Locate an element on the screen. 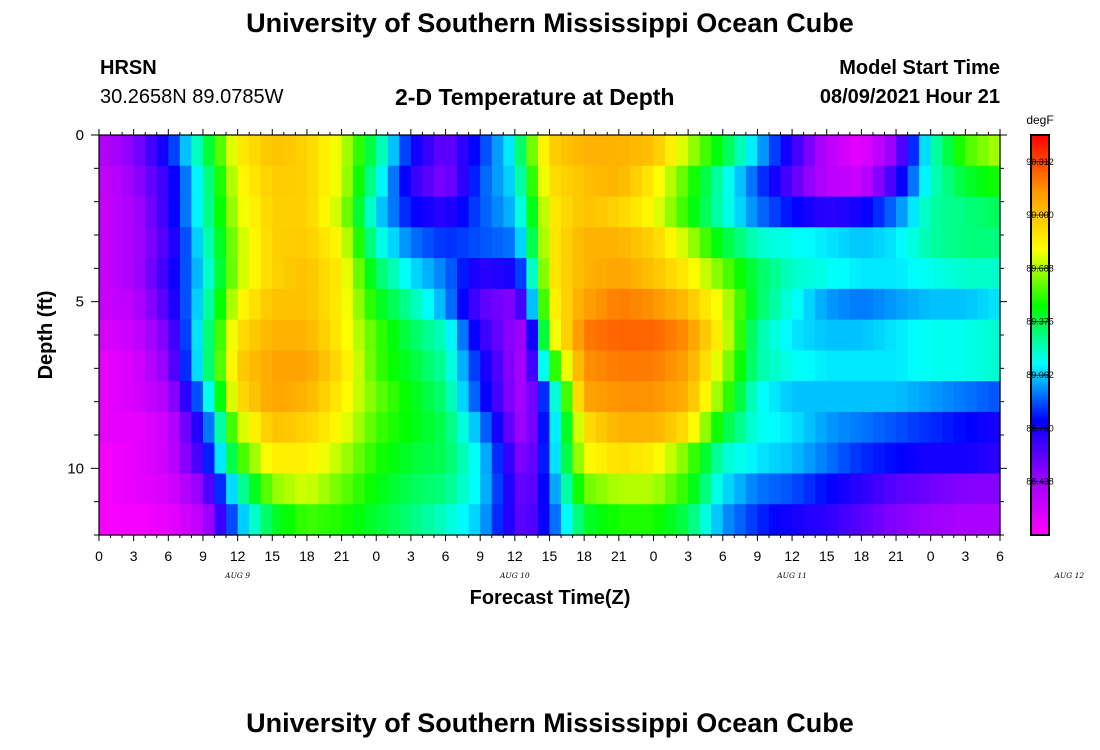  x-tick-label: 12 is located at coordinates (238, 556).